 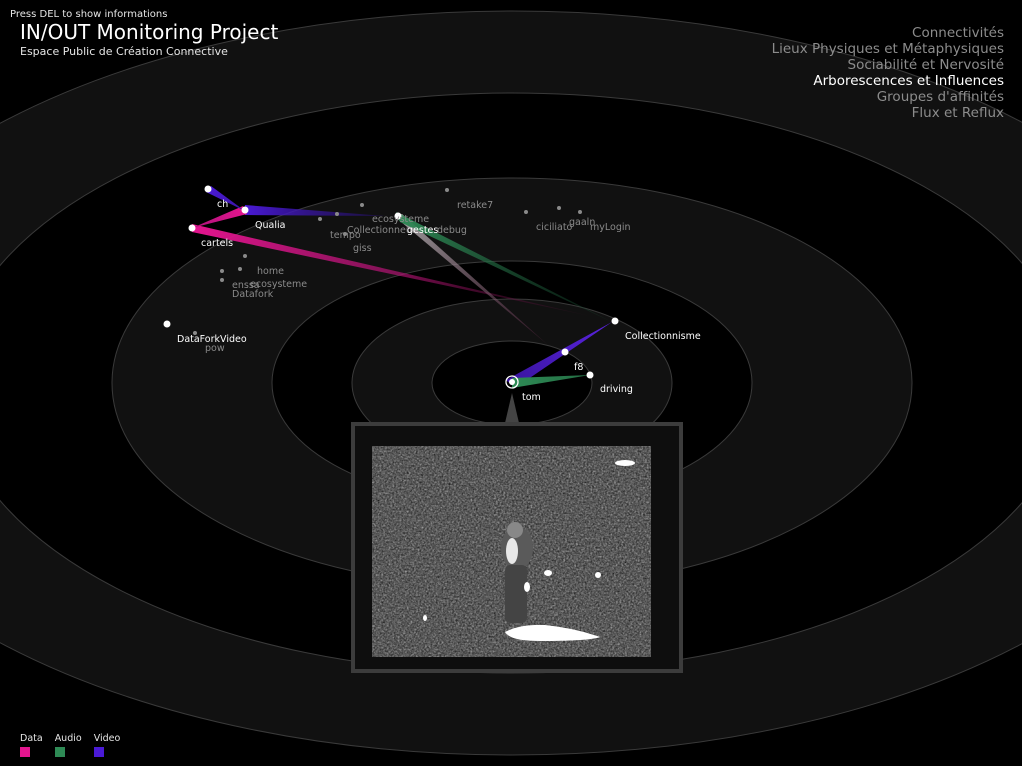 What do you see at coordinates (107, 738) in the screenshot?
I see `legend-label: Video` at bounding box center [107, 738].